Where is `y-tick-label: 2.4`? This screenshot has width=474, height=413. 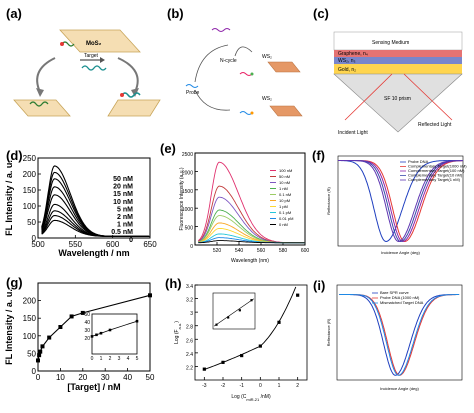
y-tick-label: 2.4 is located at coordinates (189, 355).